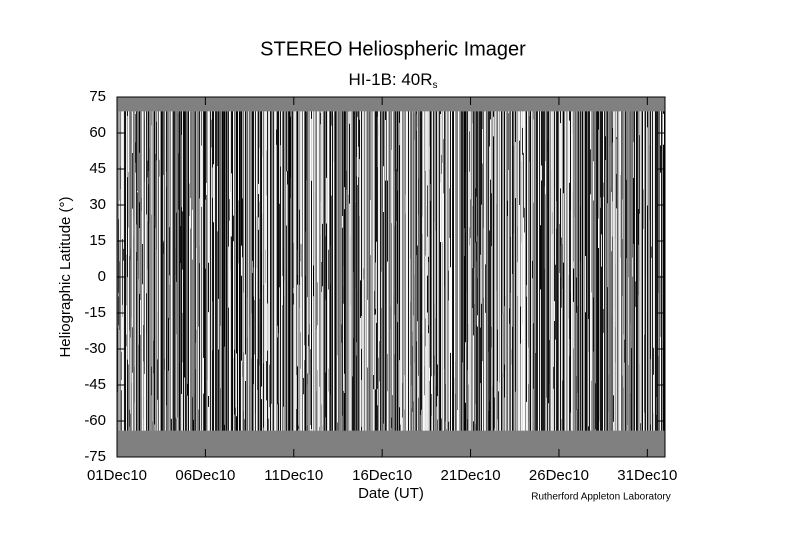  I want to click on subtitle-text: HI-1B: 40R, so click(390, 79).